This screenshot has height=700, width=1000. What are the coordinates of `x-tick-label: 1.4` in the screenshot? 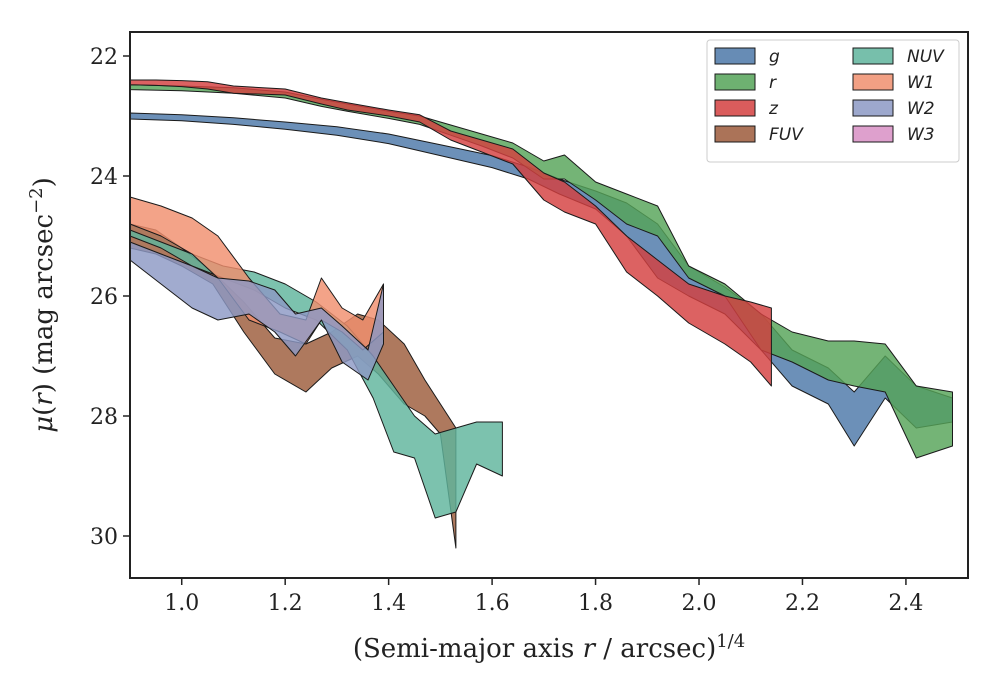 It's located at (388, 603).